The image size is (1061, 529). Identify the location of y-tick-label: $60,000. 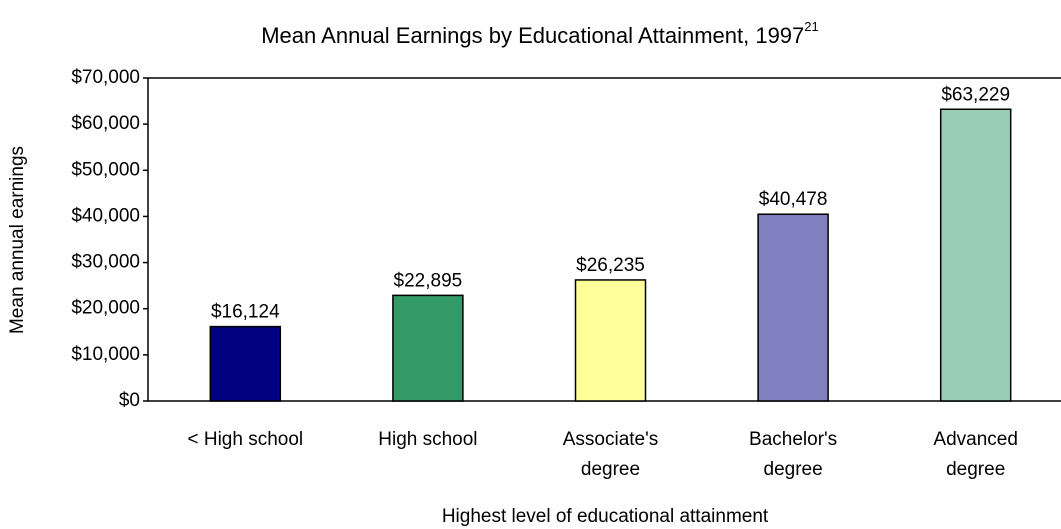
(105, 123).